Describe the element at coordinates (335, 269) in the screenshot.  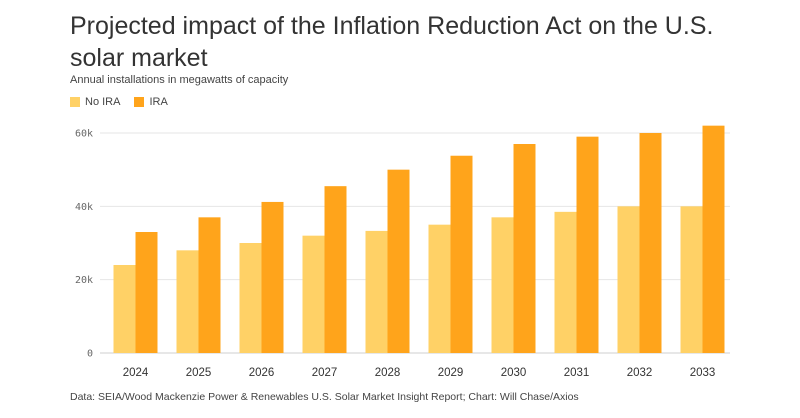
I see `bar-ira-2027` at that location.